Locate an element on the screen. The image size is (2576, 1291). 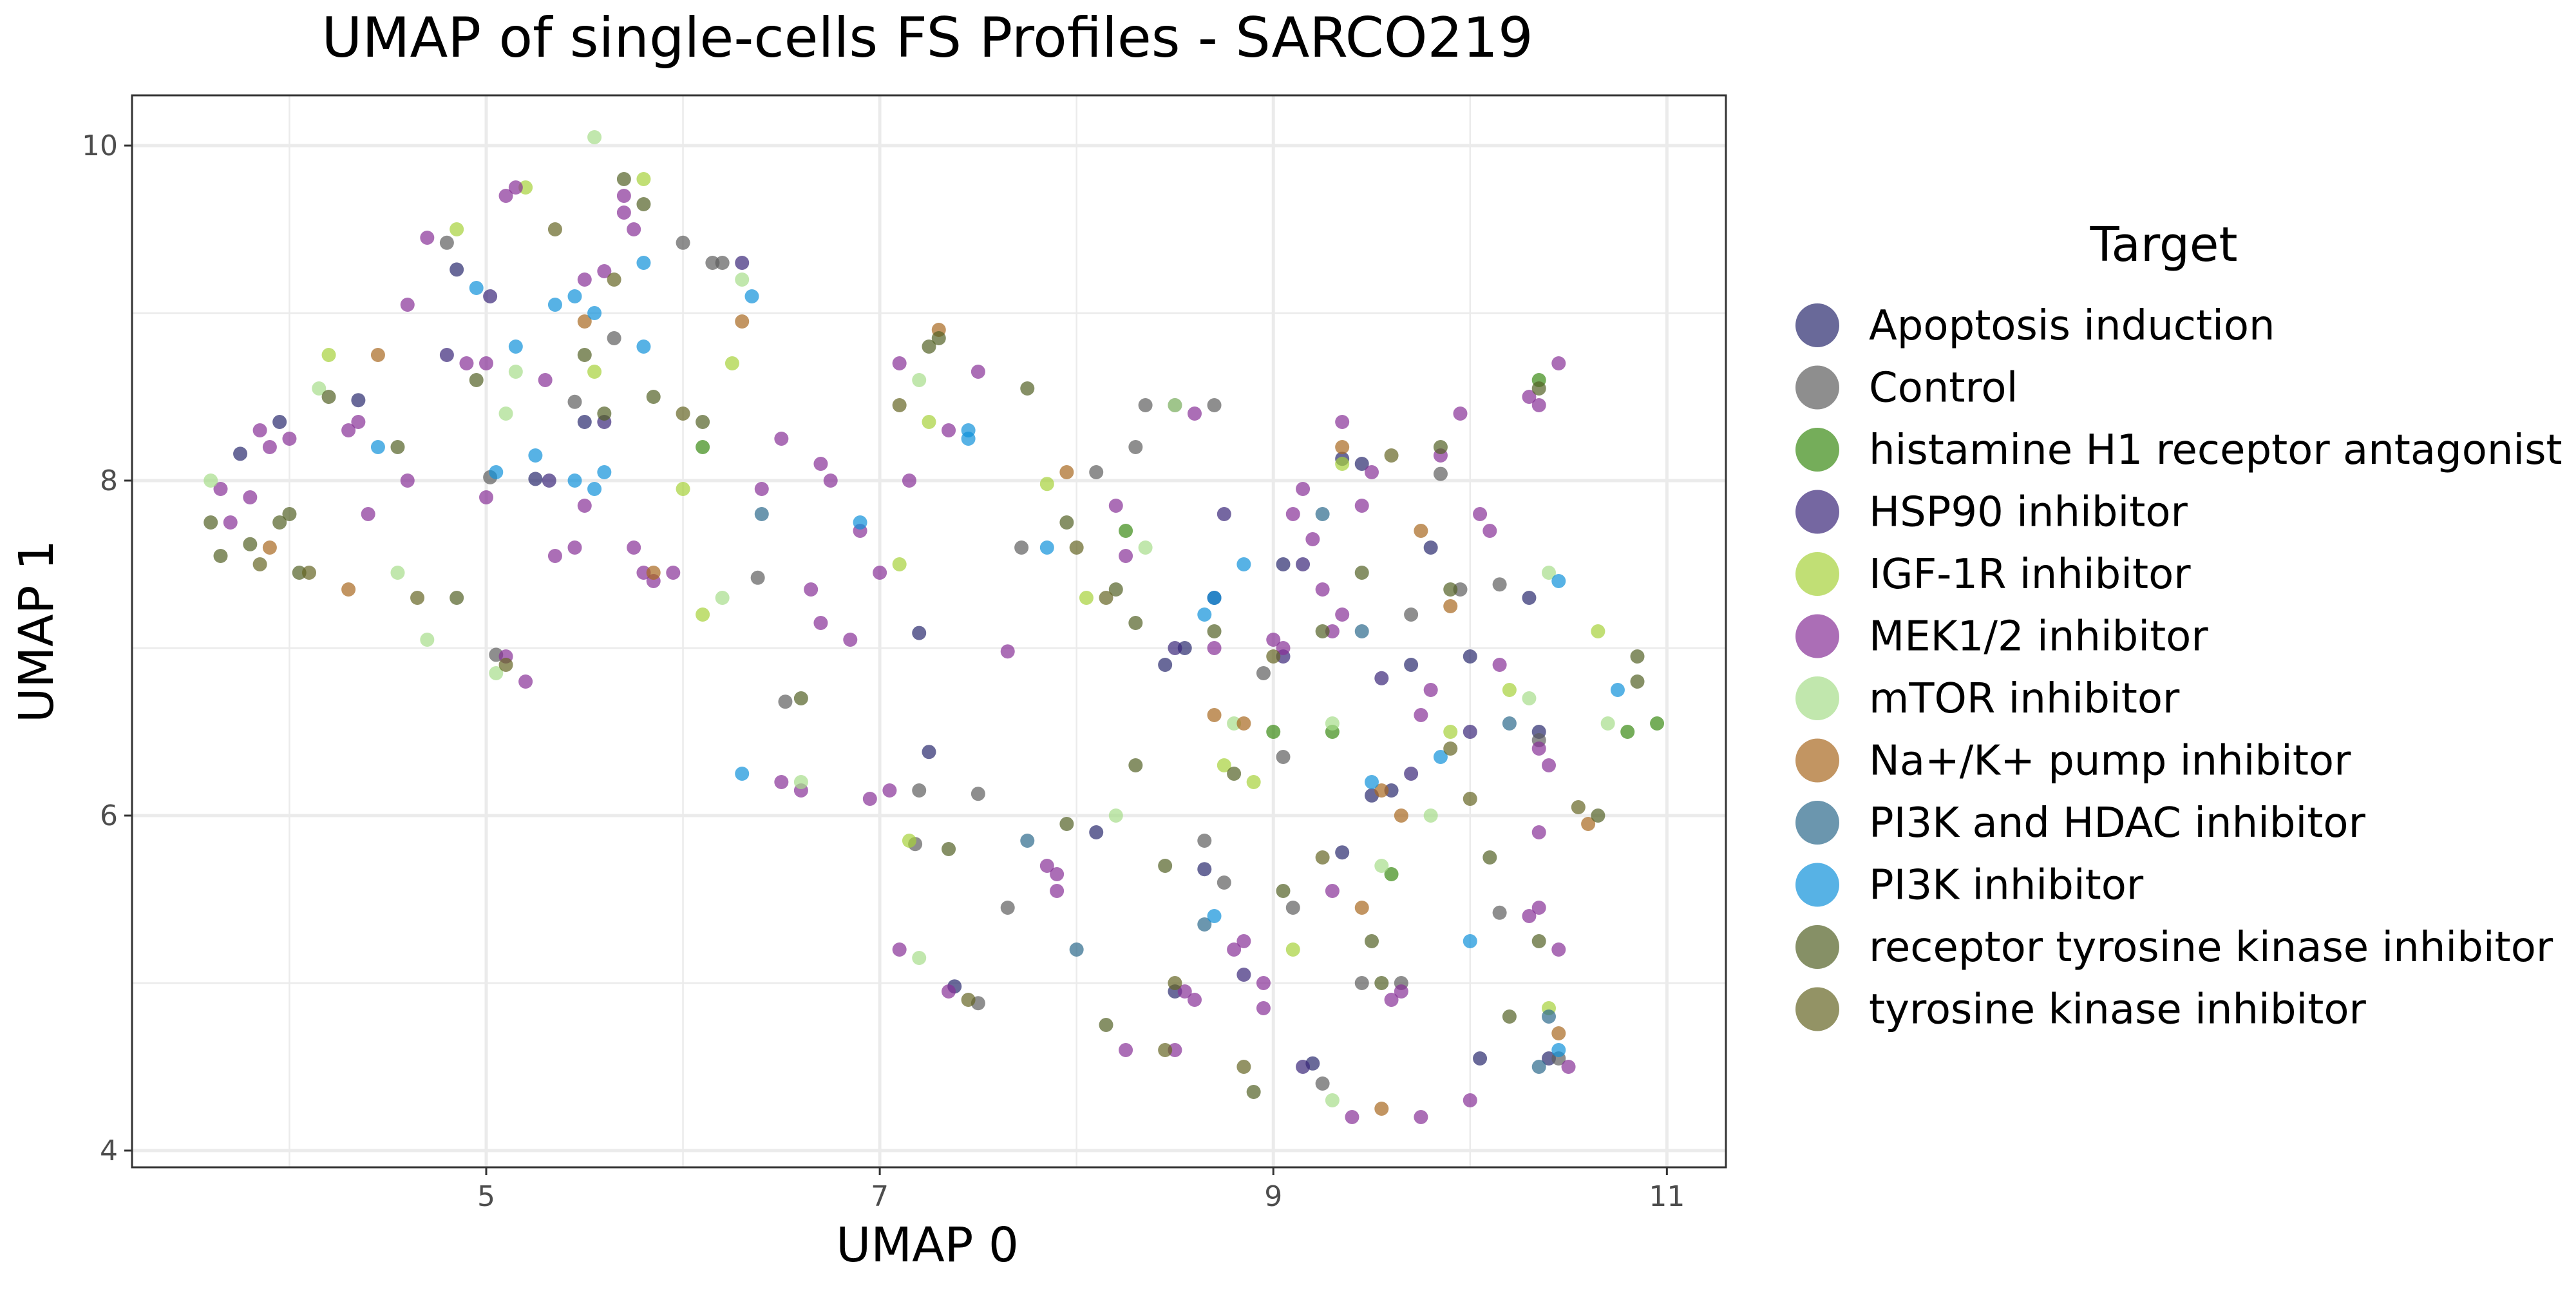
legend-item: Apoptosis induction is located at coordinates (2035, 326).